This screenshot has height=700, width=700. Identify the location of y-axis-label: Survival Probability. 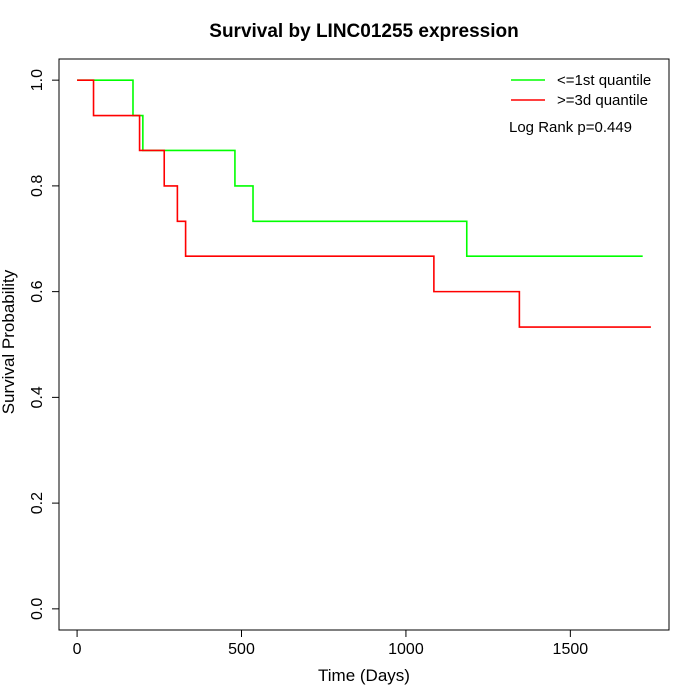
(9, 341).